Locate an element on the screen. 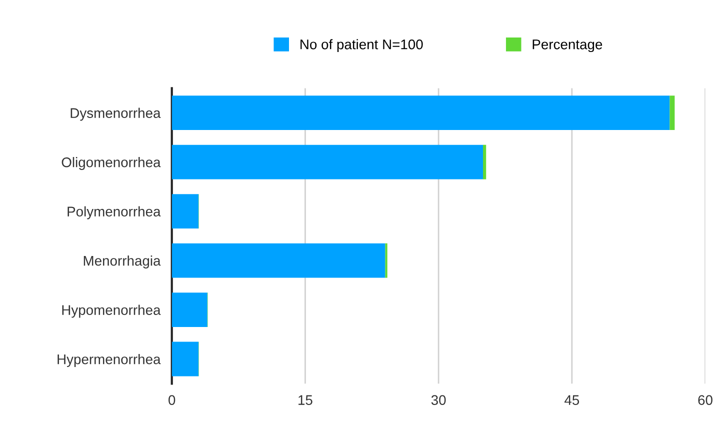 The height and width of the screenshot is (441, 716). legend-label: No of patient N=100 is located at coordinates (361, 45).